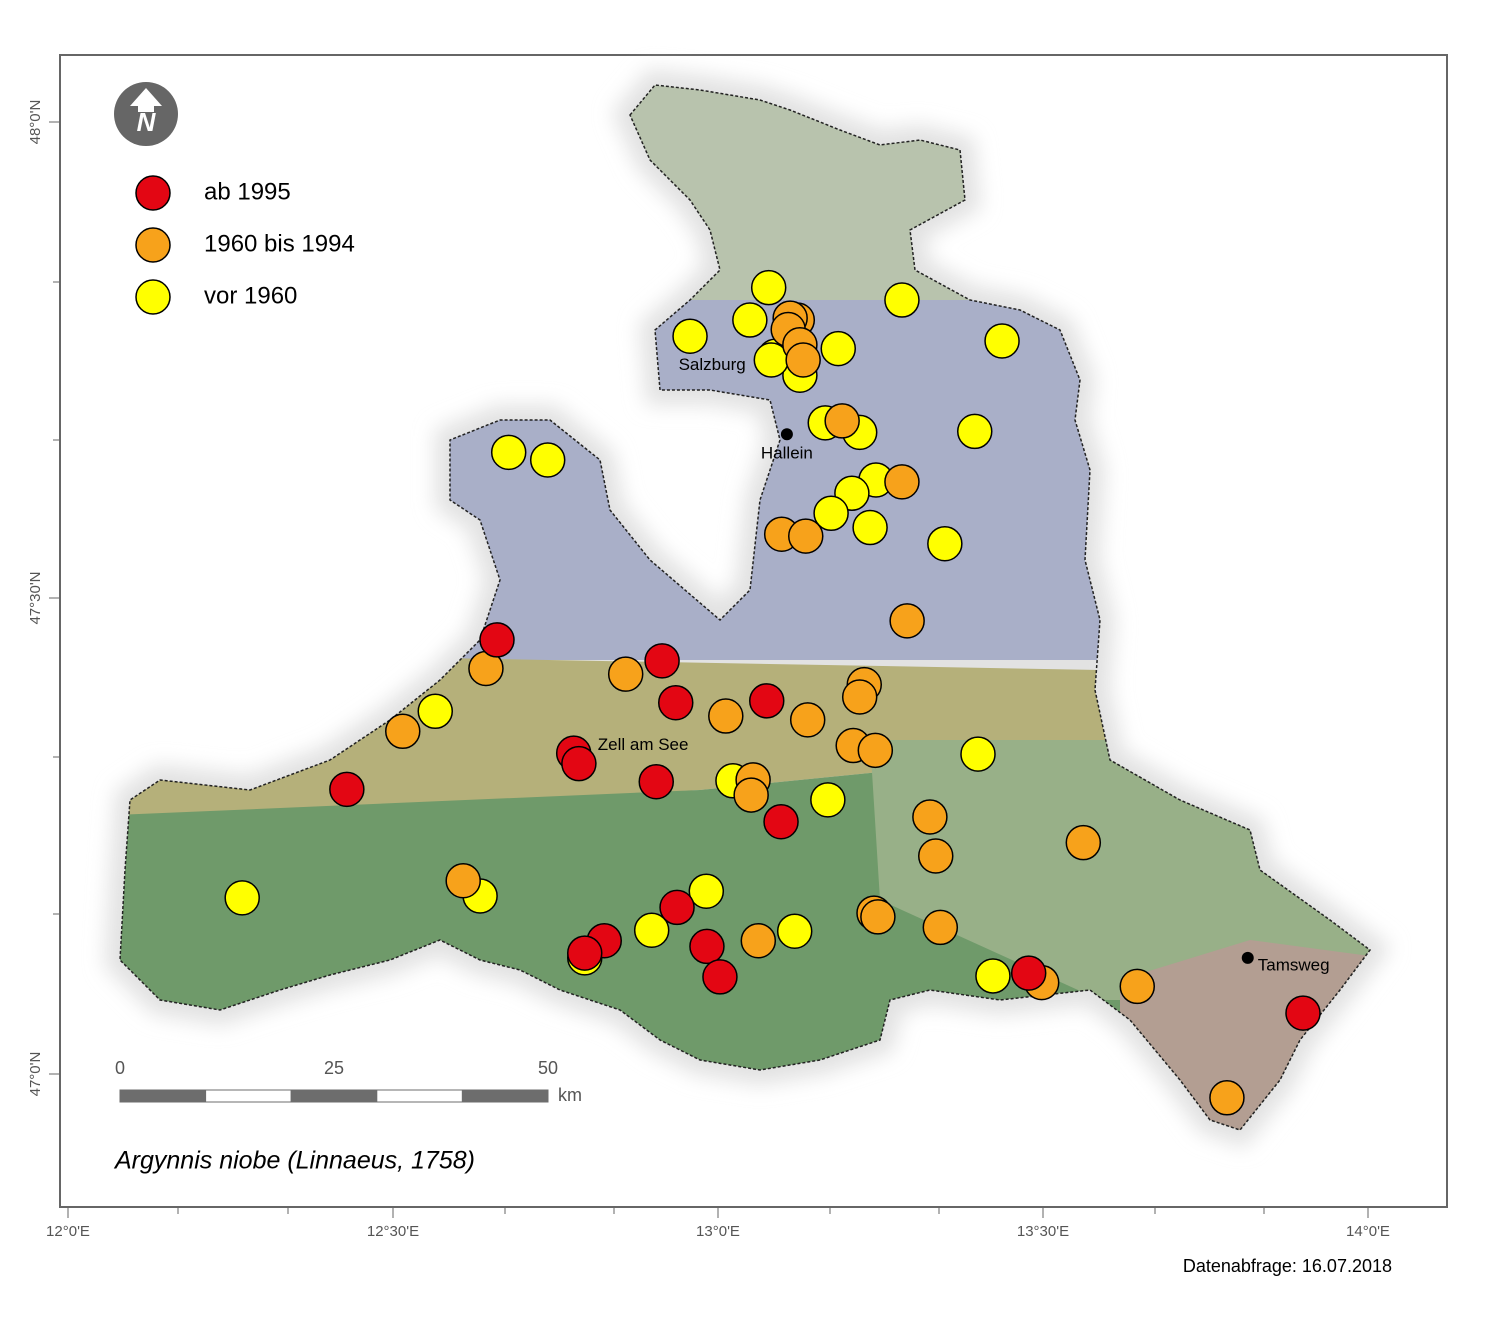  I want to click on x-tick-label: 13°0'E, so click(718, 1231).